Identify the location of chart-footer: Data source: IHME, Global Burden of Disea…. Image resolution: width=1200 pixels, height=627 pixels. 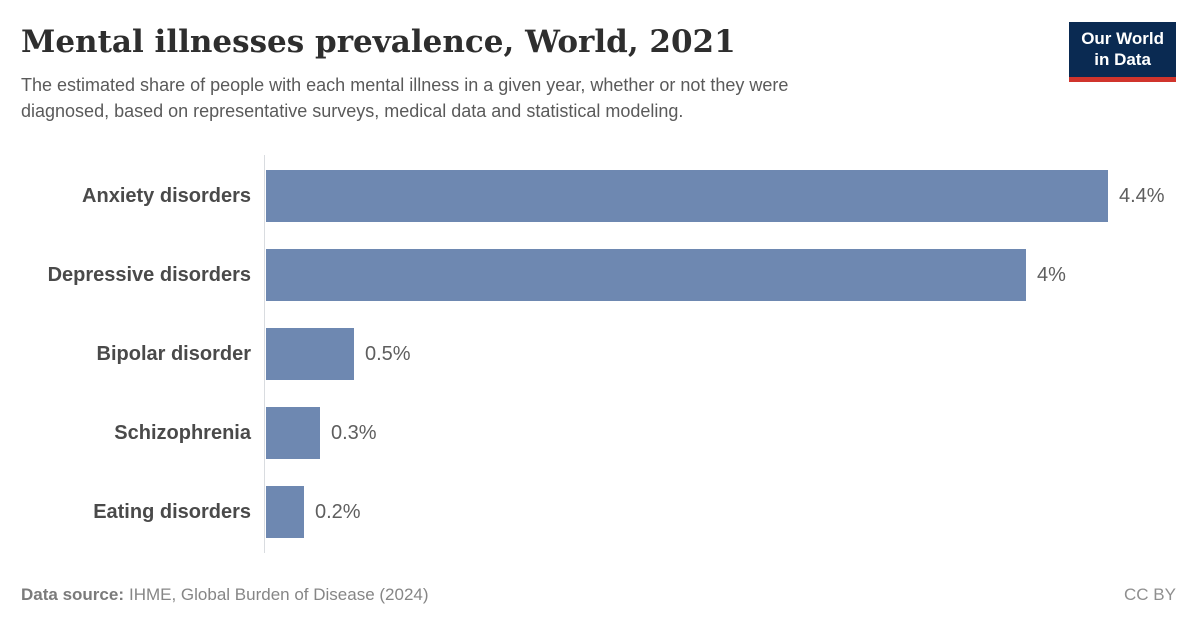
(598, 595).